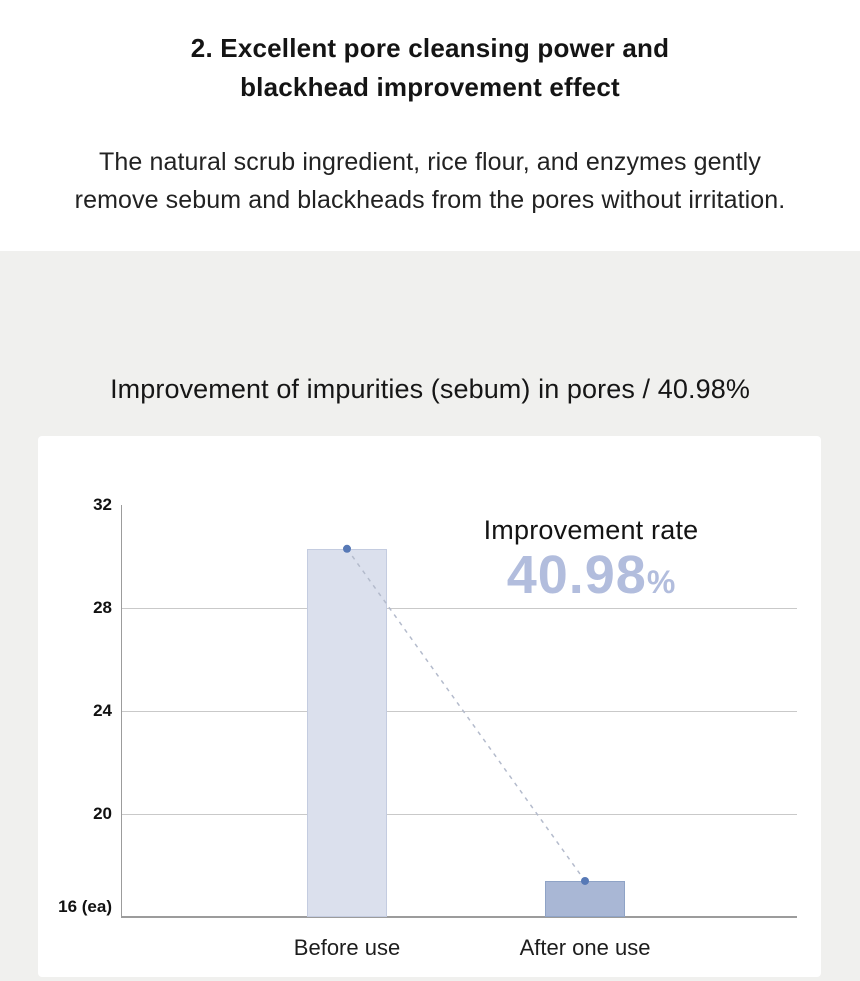  What do you see at coordinates (121, 711) in the screenshot?
I see `y-axis-line` at bounding box center [121, 711].